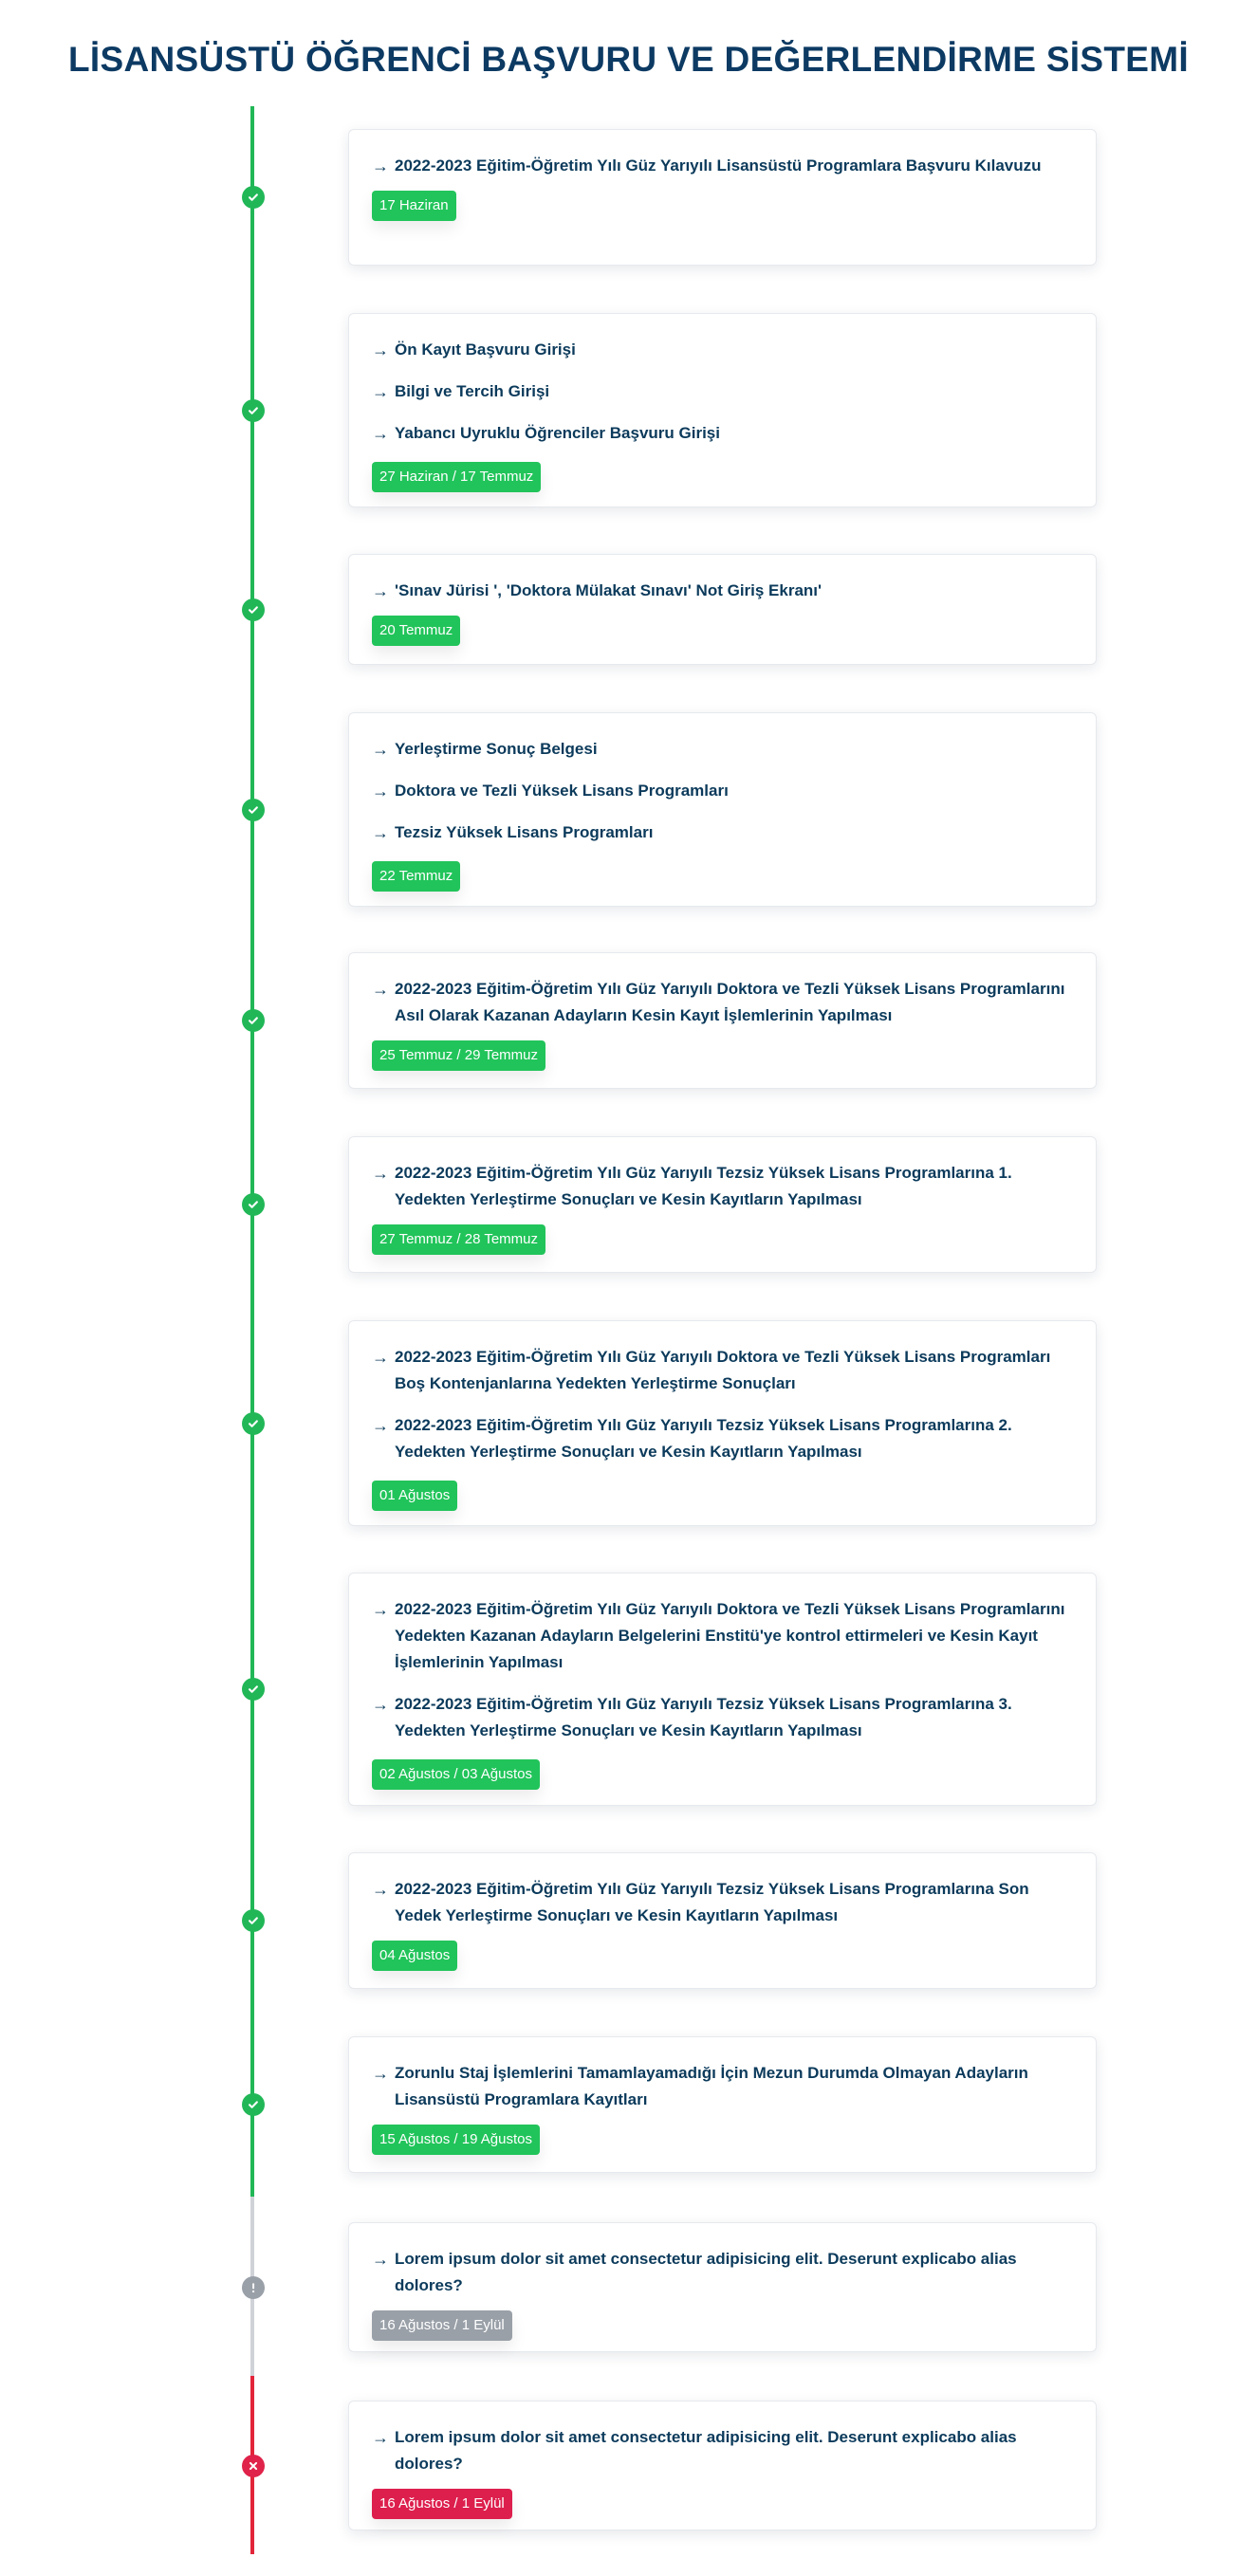 The height and width of the screenshot is (2576, 1257). I want to click on date-badge: 27 Haziran / 17 Temmuz, so click(457, 477).